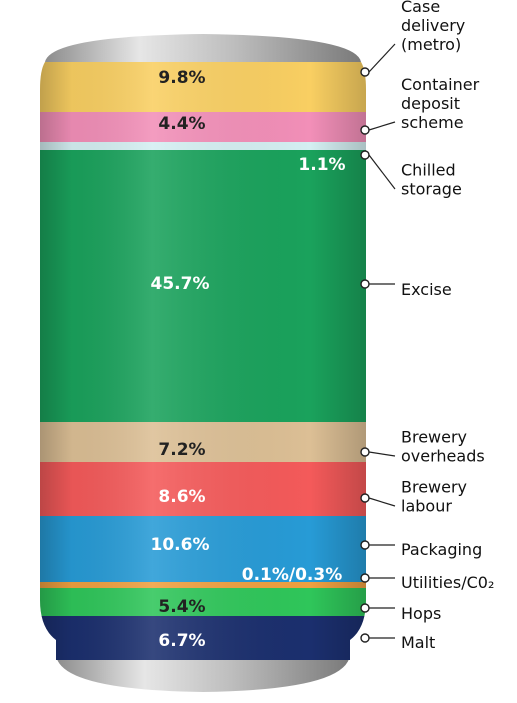 This screenshot has width=517, height=703. What do you see at coordinates (292, 575) in the screenshot?
I see `segment-value-label: 0.1%/0.3%` at bounding box center [292, 575].